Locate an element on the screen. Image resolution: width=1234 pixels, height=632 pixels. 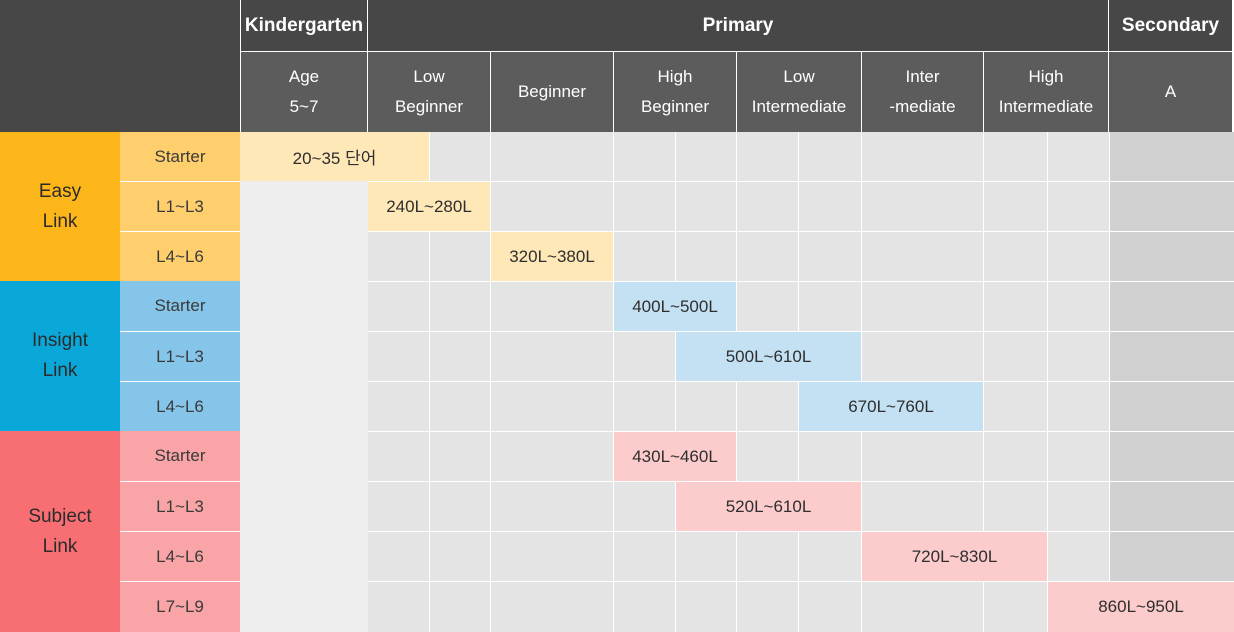
level-subject-l1-l3: L1~L3 is located at coordinates (180, 506).